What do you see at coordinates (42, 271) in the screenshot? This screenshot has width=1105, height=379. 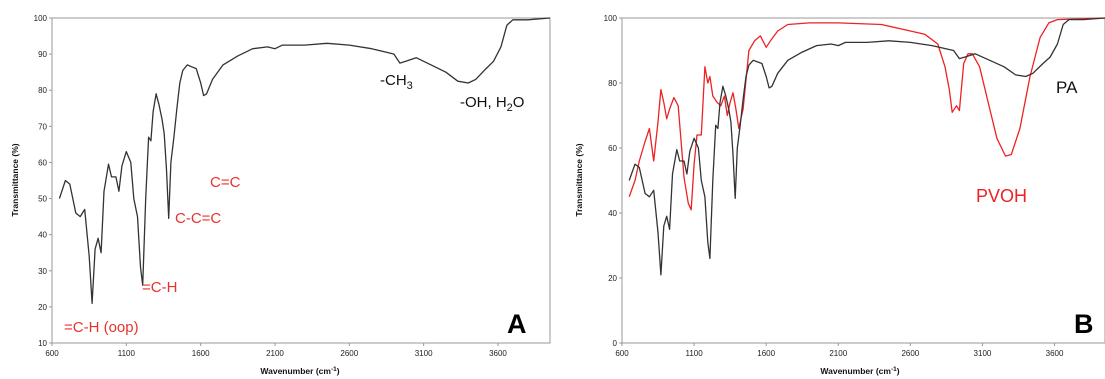 I see `y-tick-label: 30` at bounding box center [42, 271].